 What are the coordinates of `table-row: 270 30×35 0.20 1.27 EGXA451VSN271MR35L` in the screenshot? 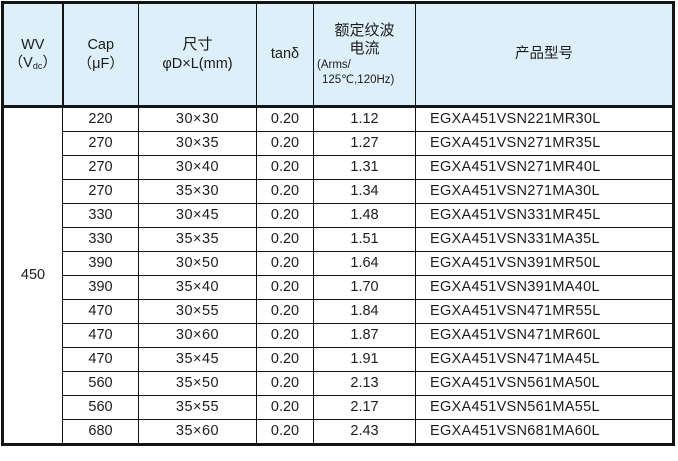 It's located at (338, 143).